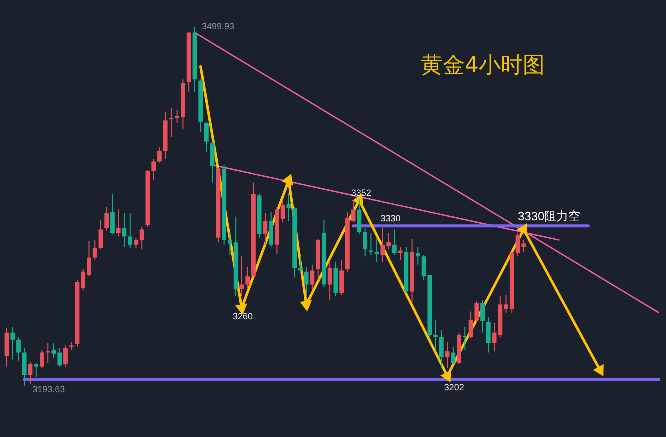  What do you see at coordinates (218, 26) in the screenshot?
I see `annotation: 3499.93` at bounding box center [218, 26].